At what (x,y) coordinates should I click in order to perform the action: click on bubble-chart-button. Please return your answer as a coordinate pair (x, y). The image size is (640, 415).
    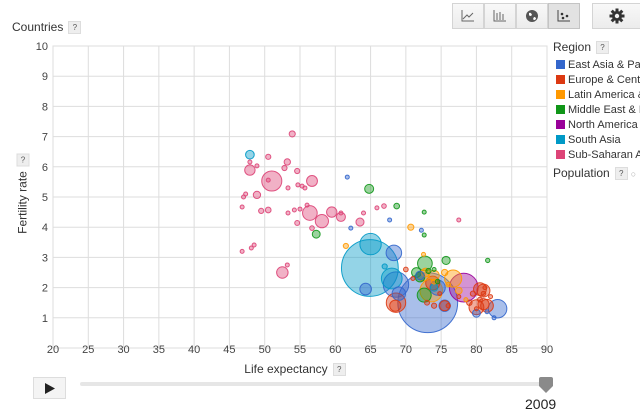
    Looking at the image, I should click on (564, 16).